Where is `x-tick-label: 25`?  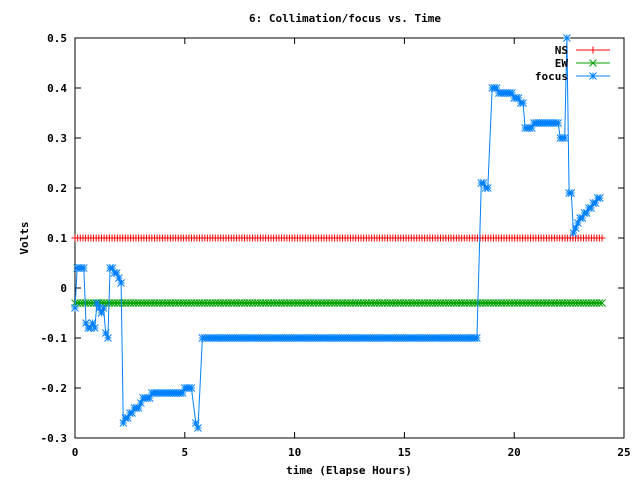
x-tick-label: 25 is located at coordinates (623, 452).